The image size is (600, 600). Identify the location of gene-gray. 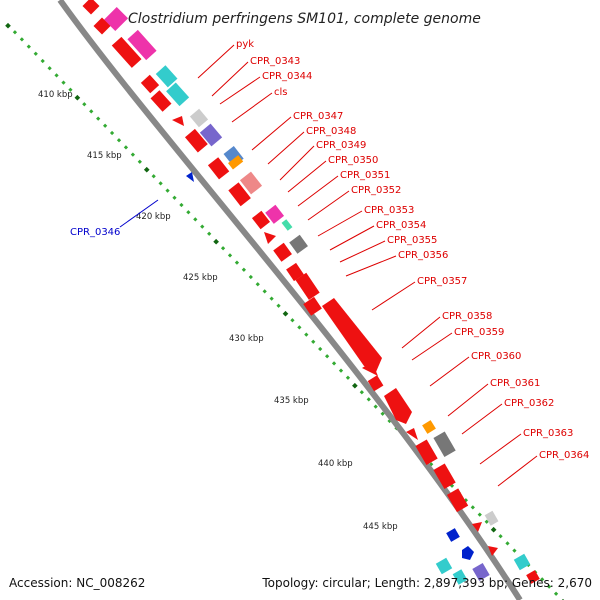
(298, 244).